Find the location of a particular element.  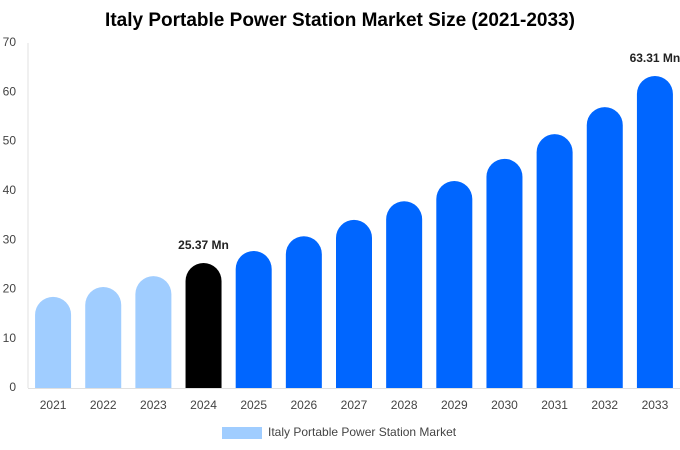

x-tick-label: 2021 is located at coordinates (53, 405).